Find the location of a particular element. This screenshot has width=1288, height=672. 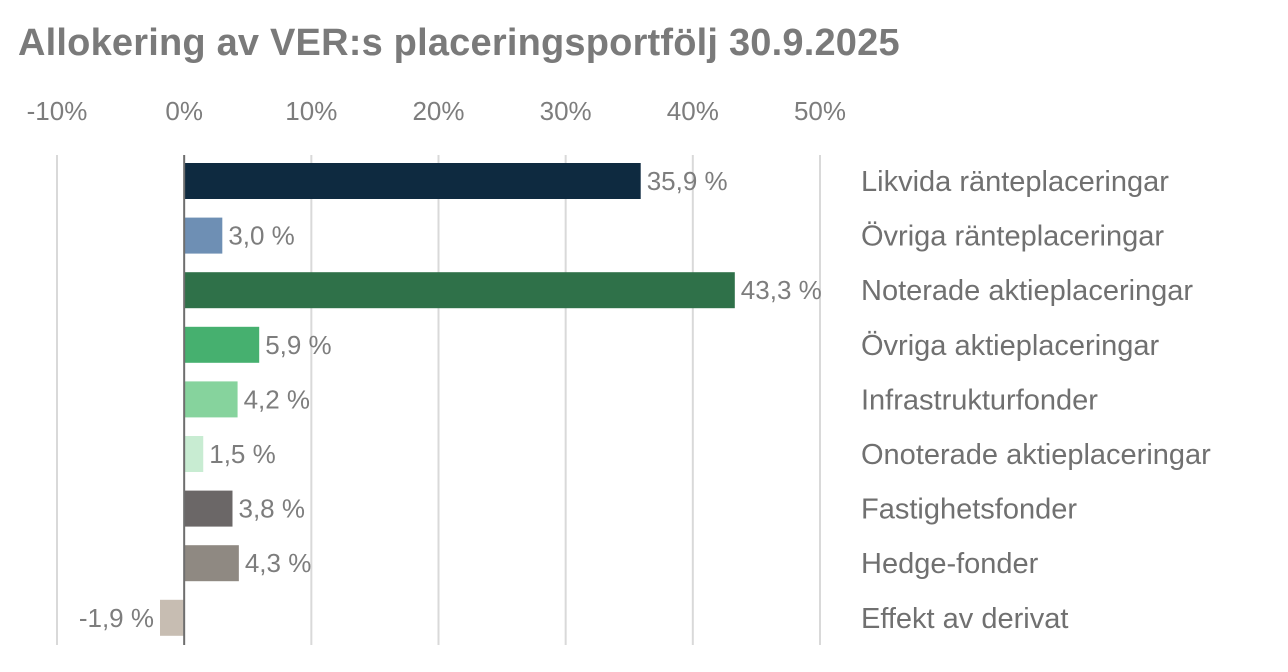

category-label: Hedge-fonder is located at coordinates (950, 564).